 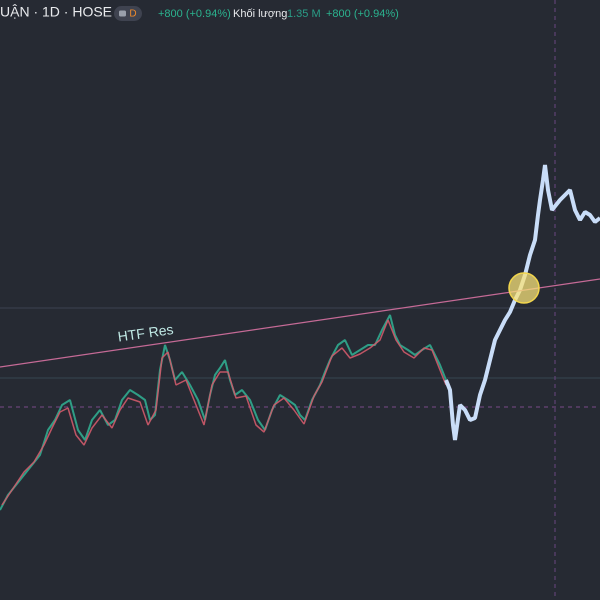 What do you see at coordinates (304, 14) in the screenshot?
I see `volume-value: 1.35 M` at bounding box center [304, 14].